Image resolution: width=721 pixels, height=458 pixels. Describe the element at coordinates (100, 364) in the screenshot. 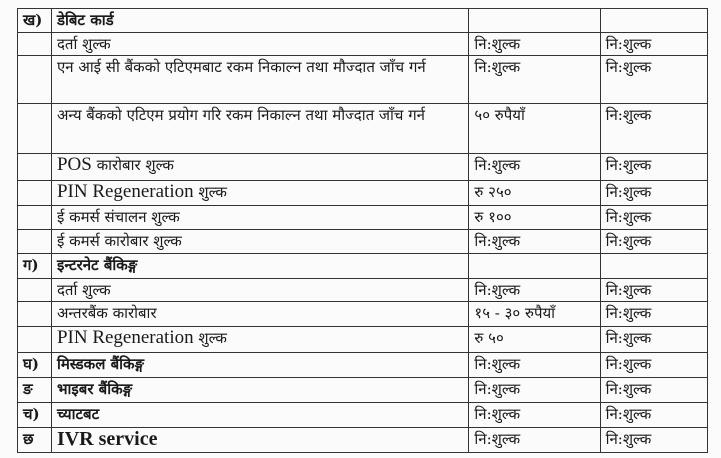

I see `service-label-text: मिस्डकल बैंकिङ्ग` at that location.